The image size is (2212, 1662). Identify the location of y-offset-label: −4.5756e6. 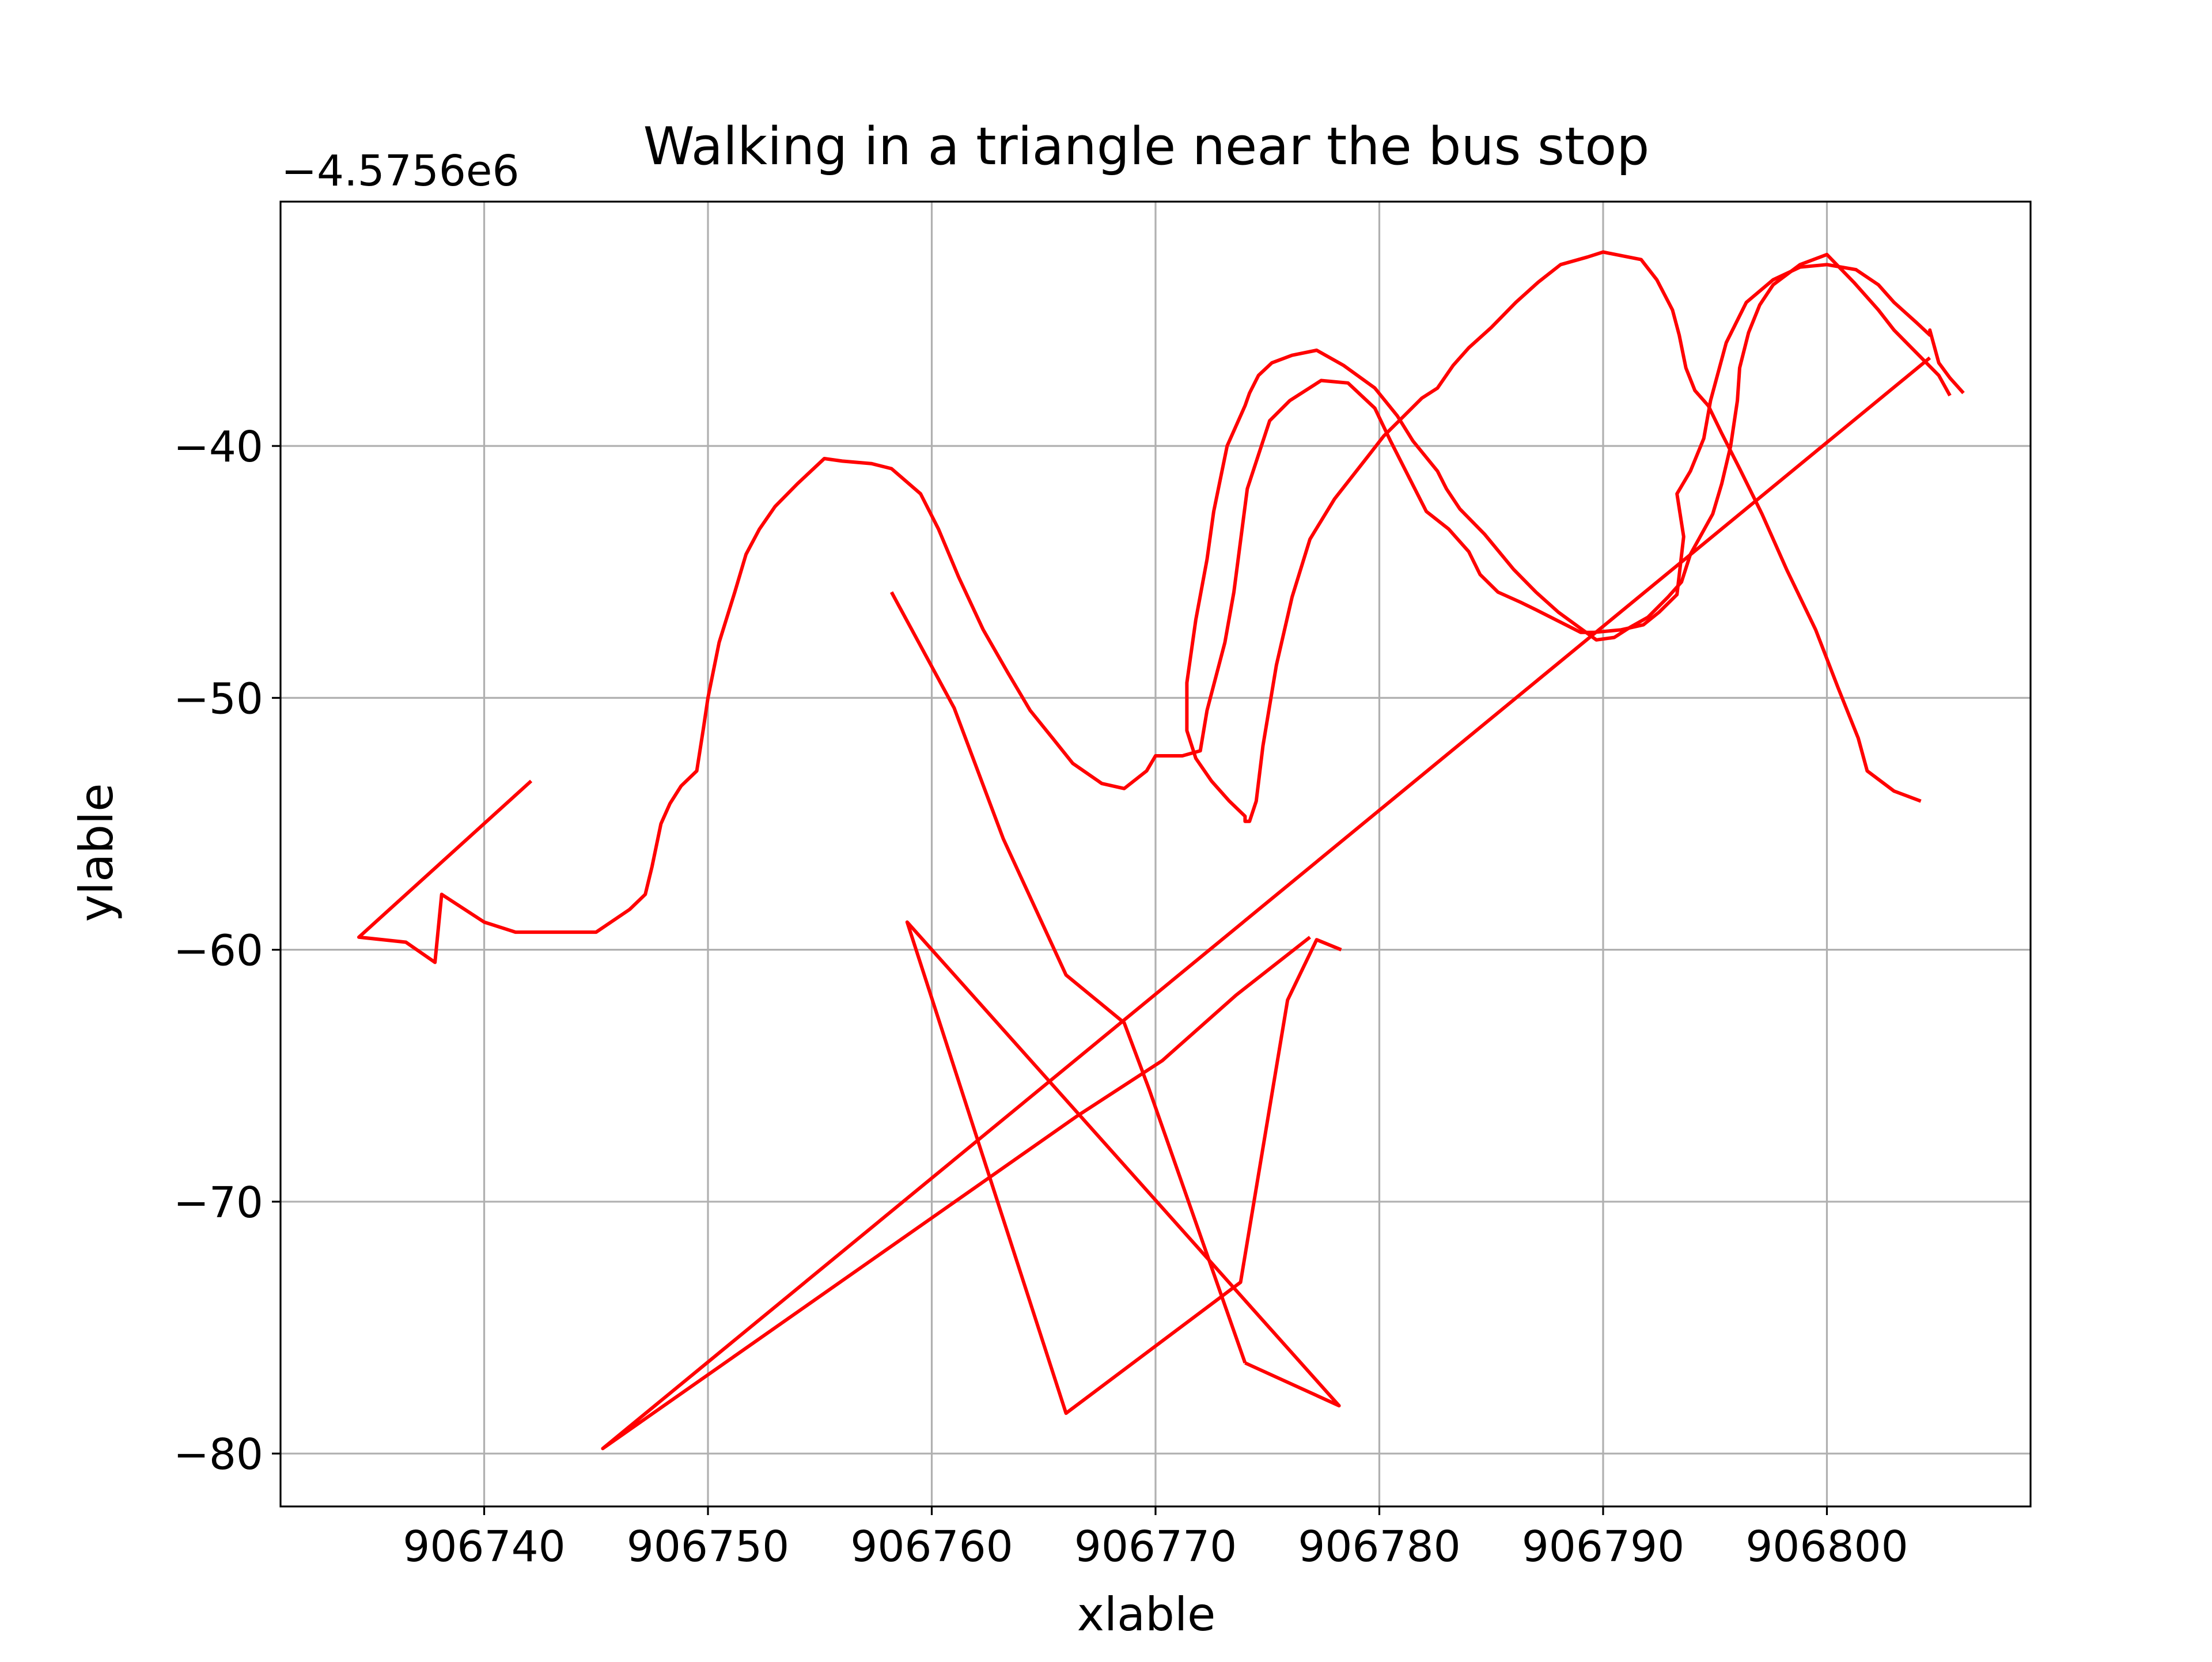
(400, 171).